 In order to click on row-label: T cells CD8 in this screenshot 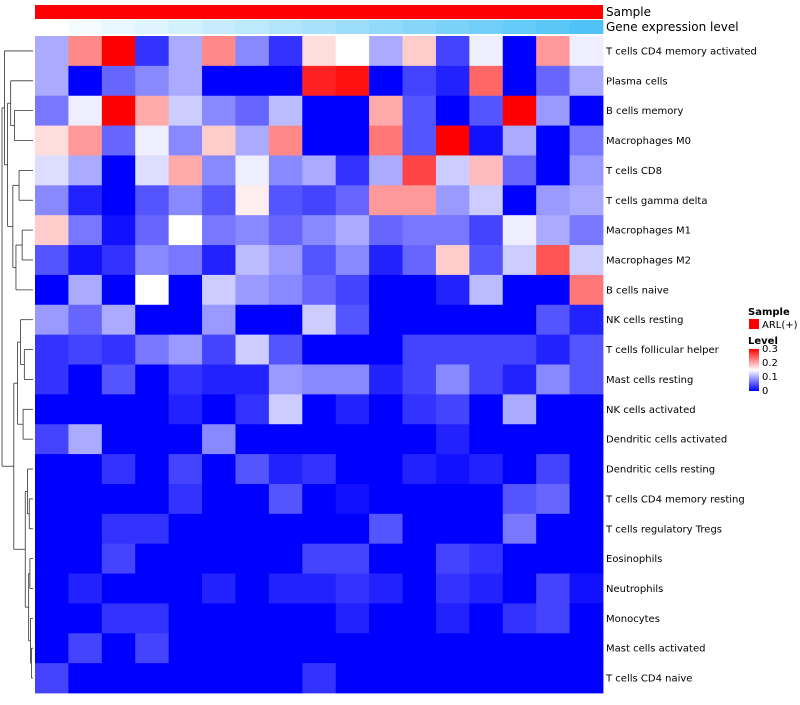, I will do `click(633, 171)`.